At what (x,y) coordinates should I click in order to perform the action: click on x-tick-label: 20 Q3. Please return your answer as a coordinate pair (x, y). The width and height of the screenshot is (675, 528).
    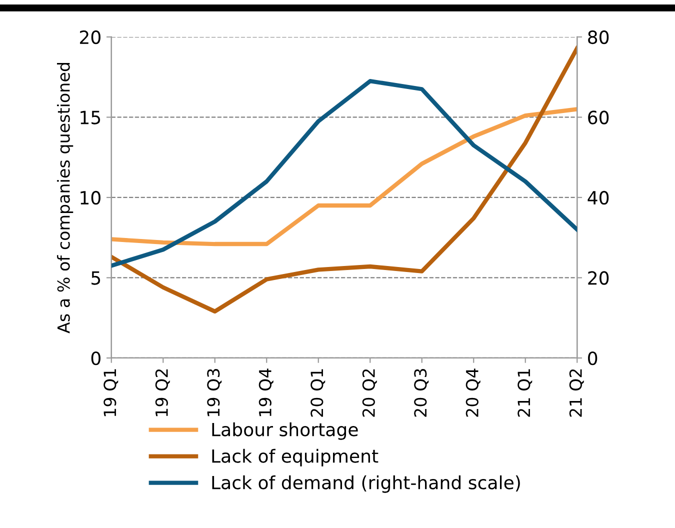
    Looking at the image, I should click on (421, 393).